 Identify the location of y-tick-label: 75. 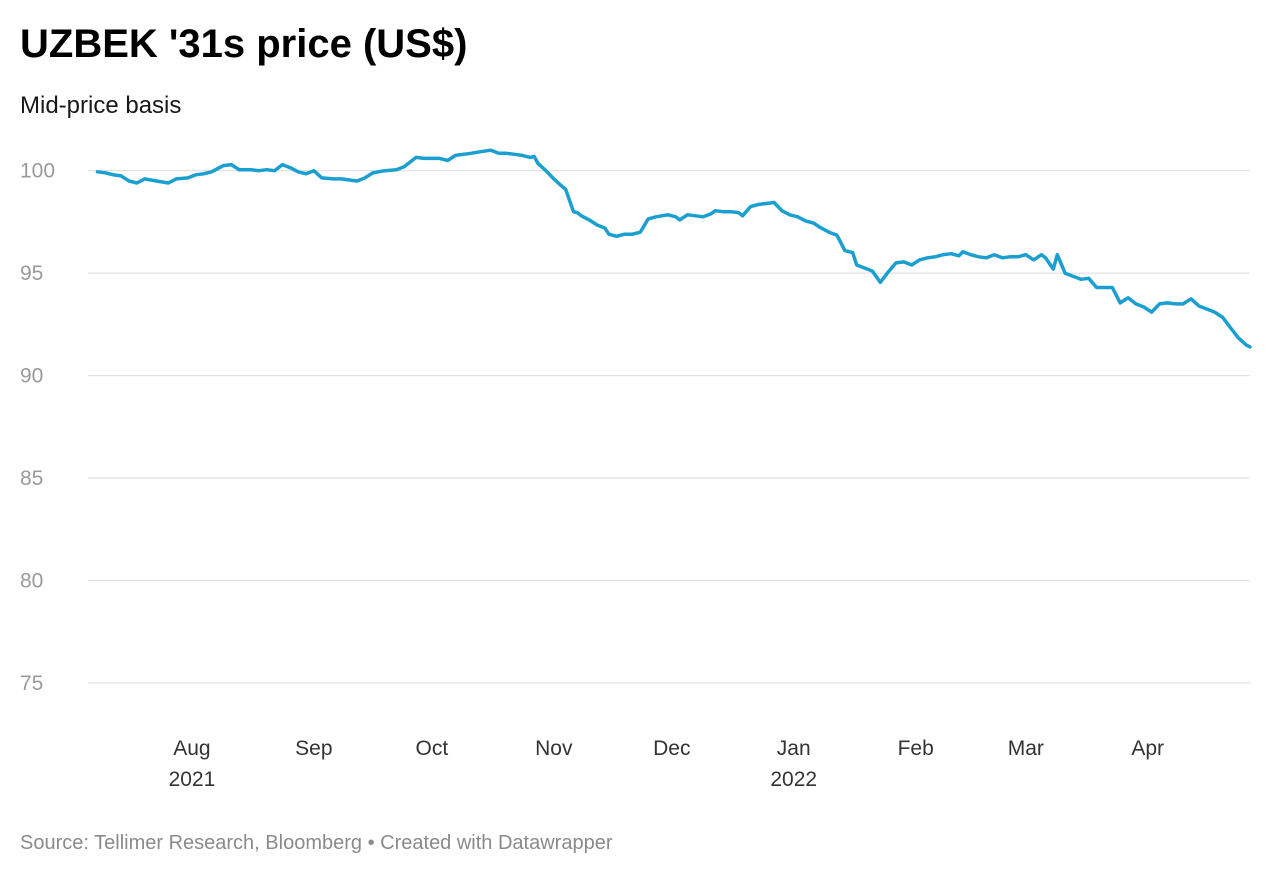
(31, 683).